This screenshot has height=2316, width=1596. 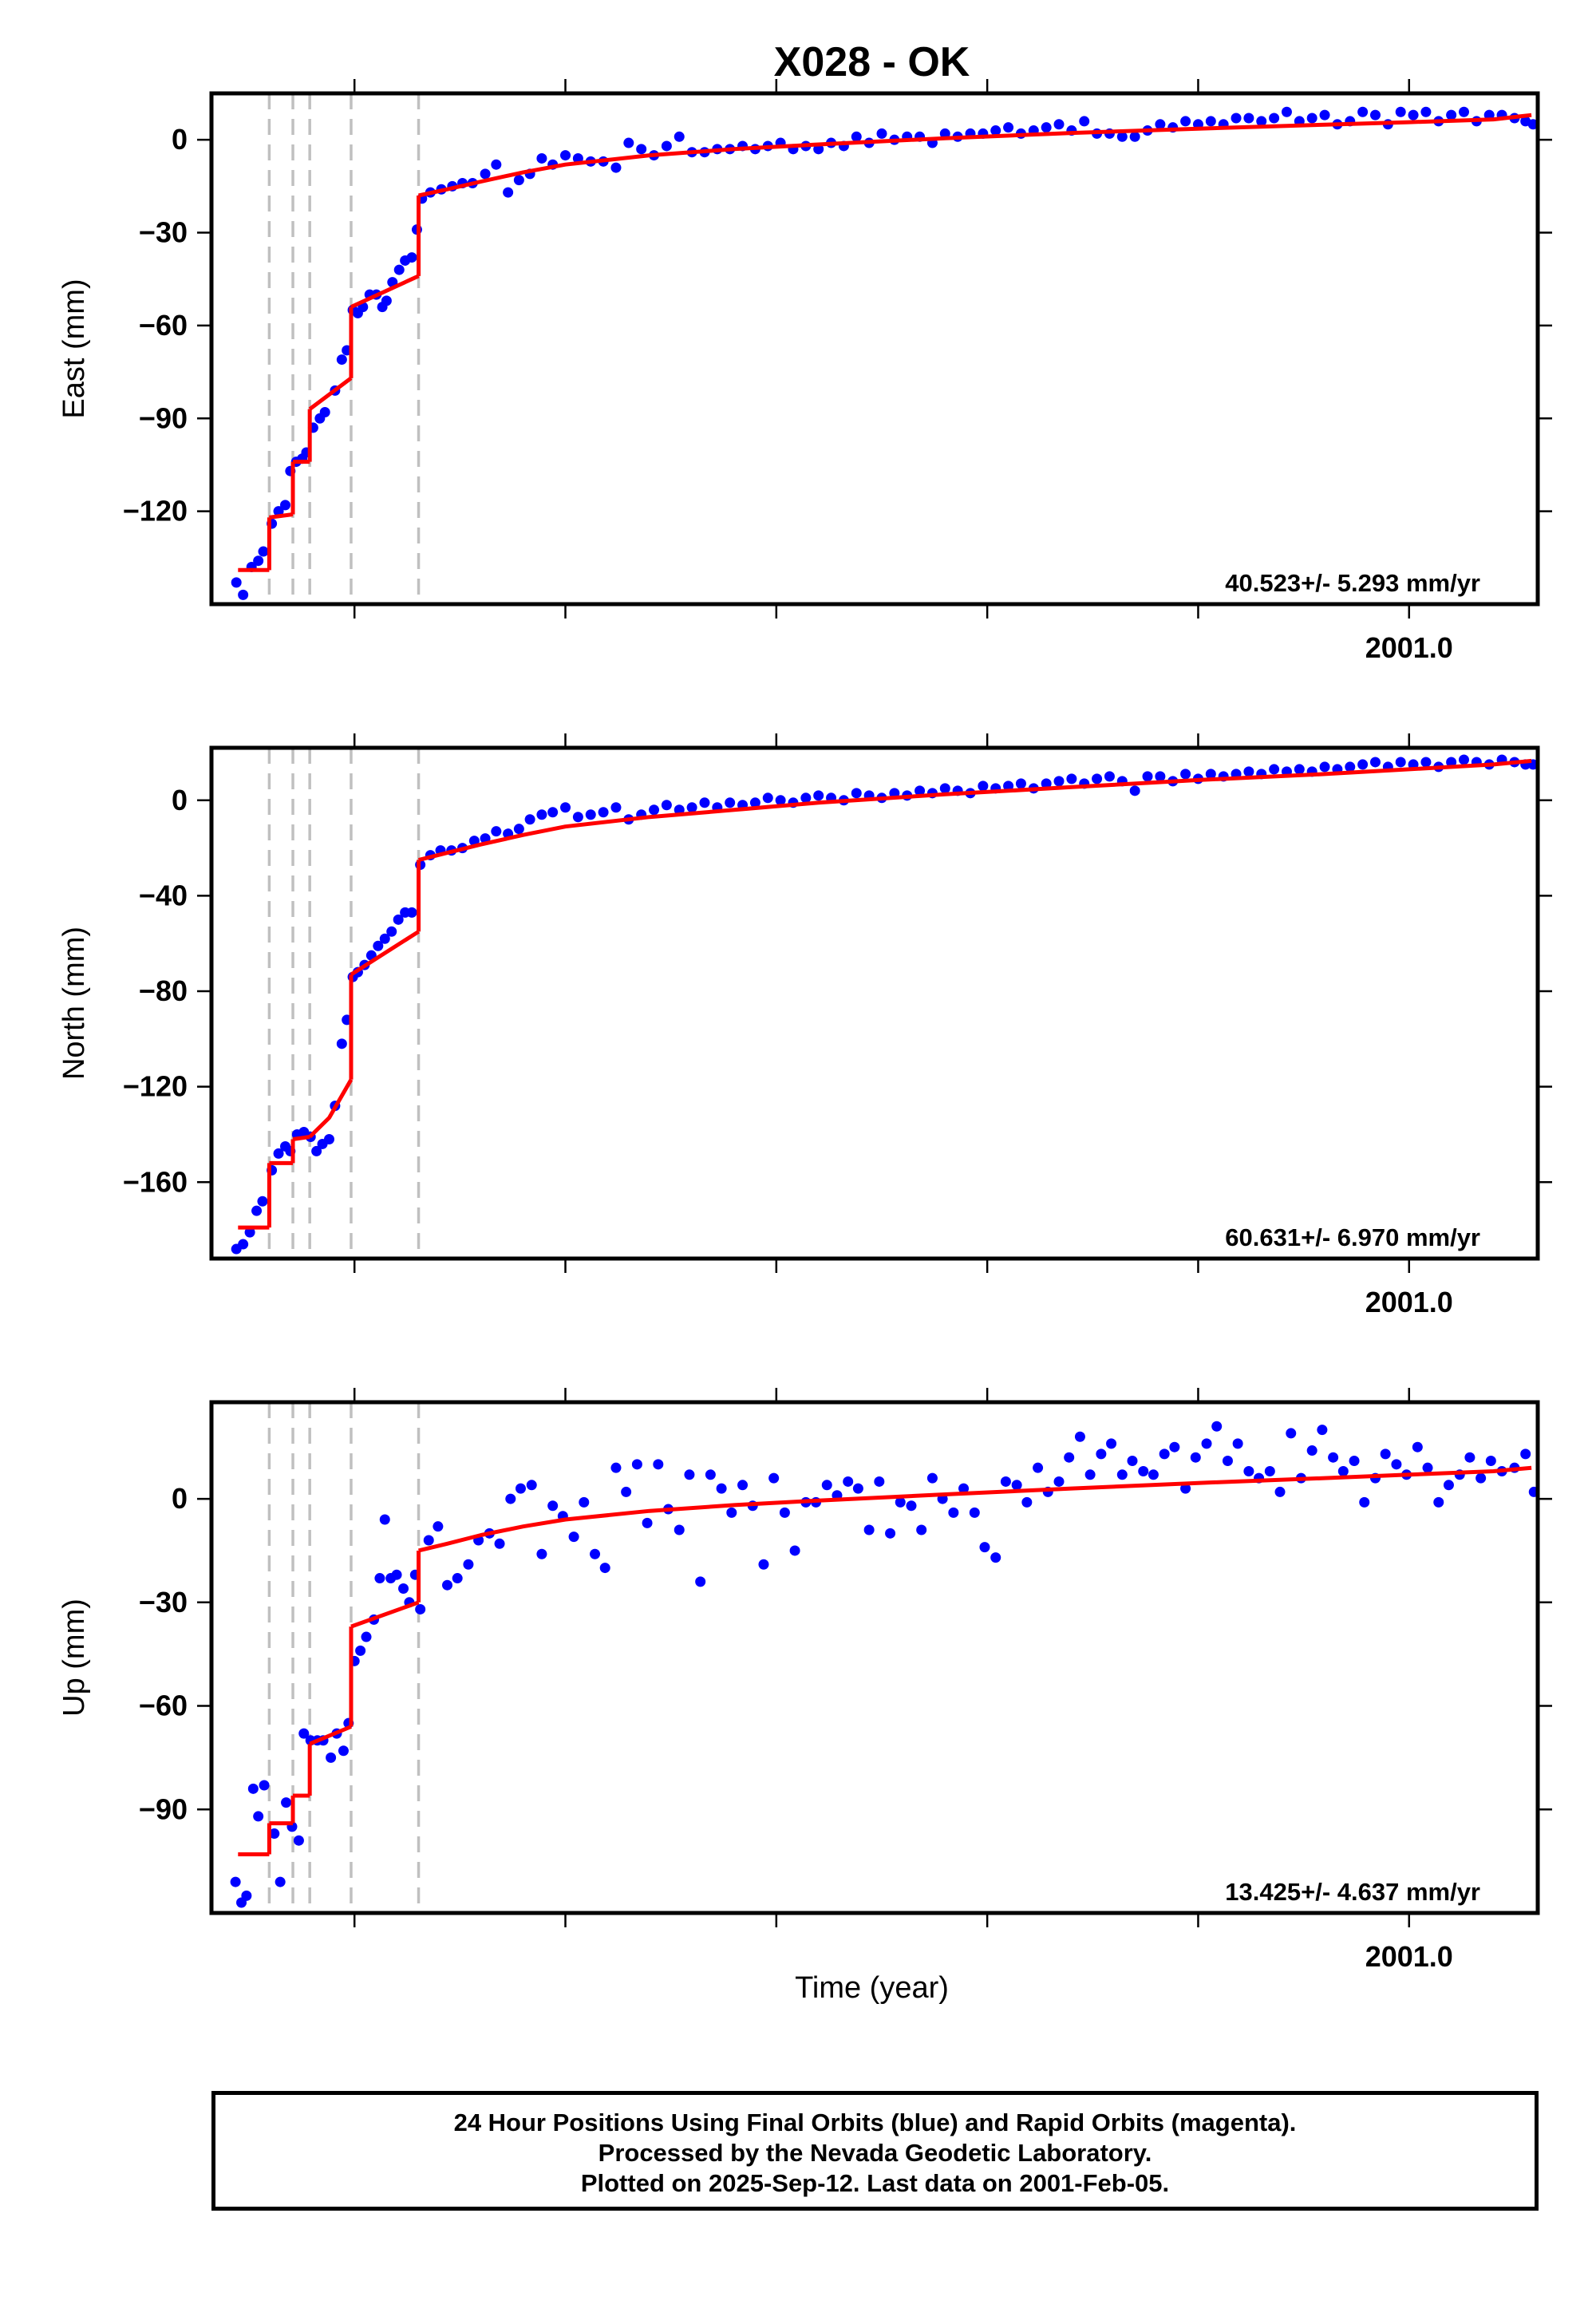 I want to click on north-ytick-label-2: −80, so click(x=163, y=991).